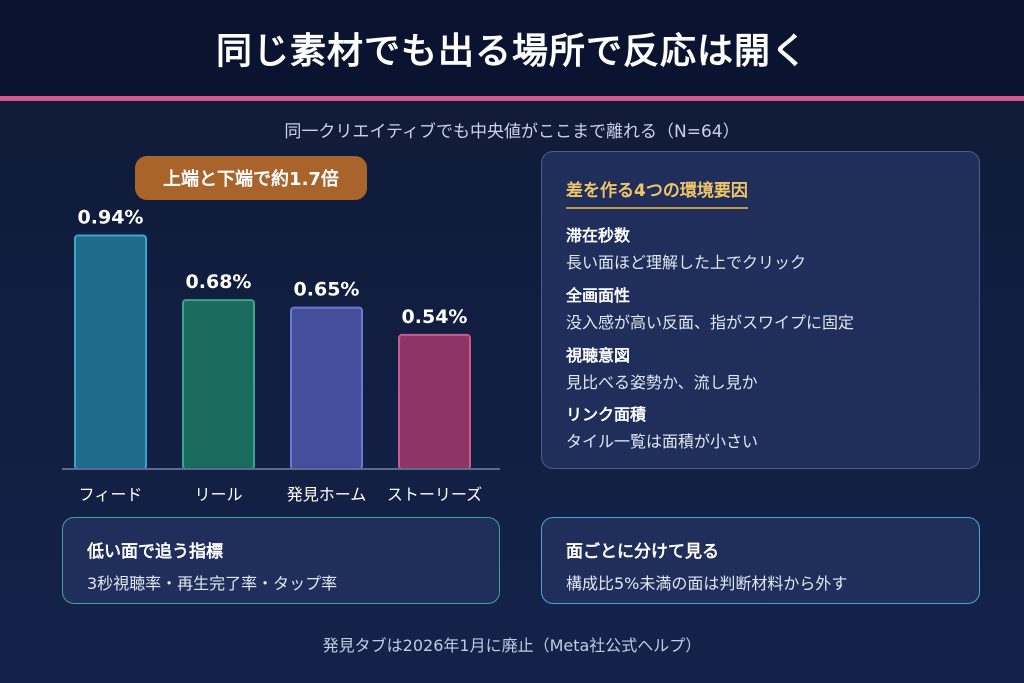  What do you see at coordinates (642, 552) in the screenshot?
I see `split-heading: 面ごとに分けて見る` at bounding box center [642, 552].